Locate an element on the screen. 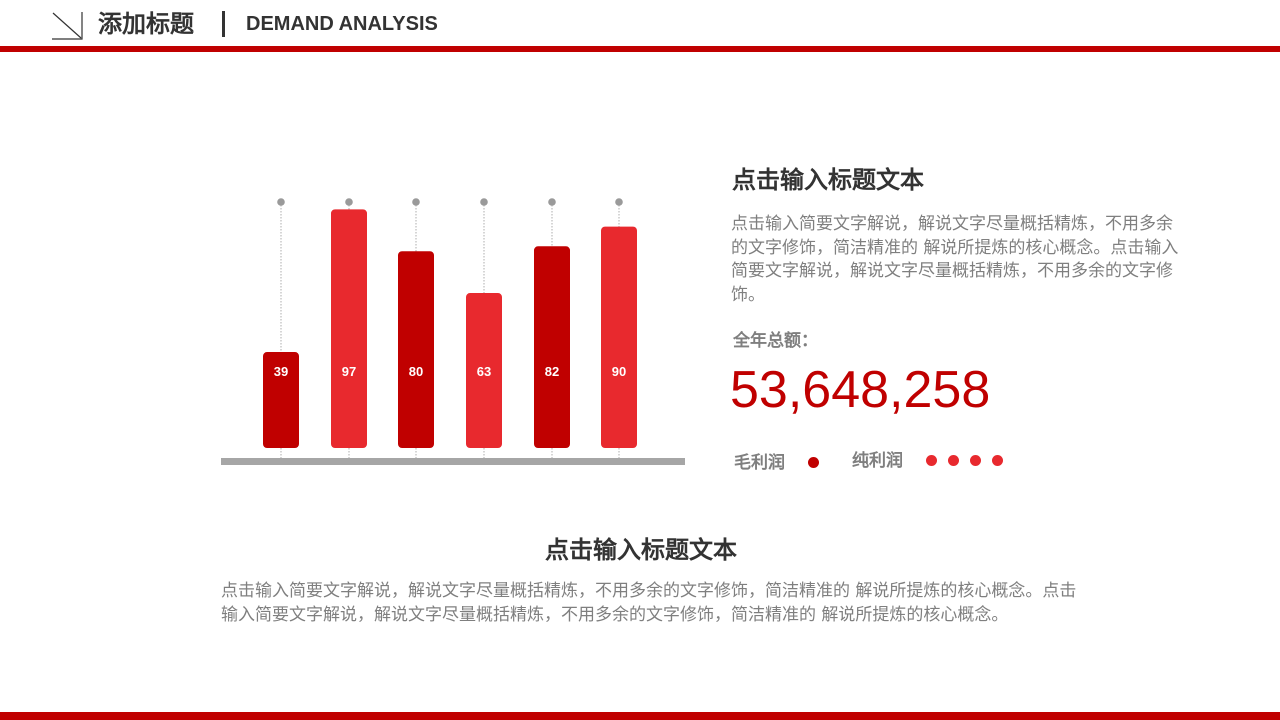 The width and height of the screenshot is (1280, 720). legend-gross-label: 毛利润 is located at coordinates (759, 463).